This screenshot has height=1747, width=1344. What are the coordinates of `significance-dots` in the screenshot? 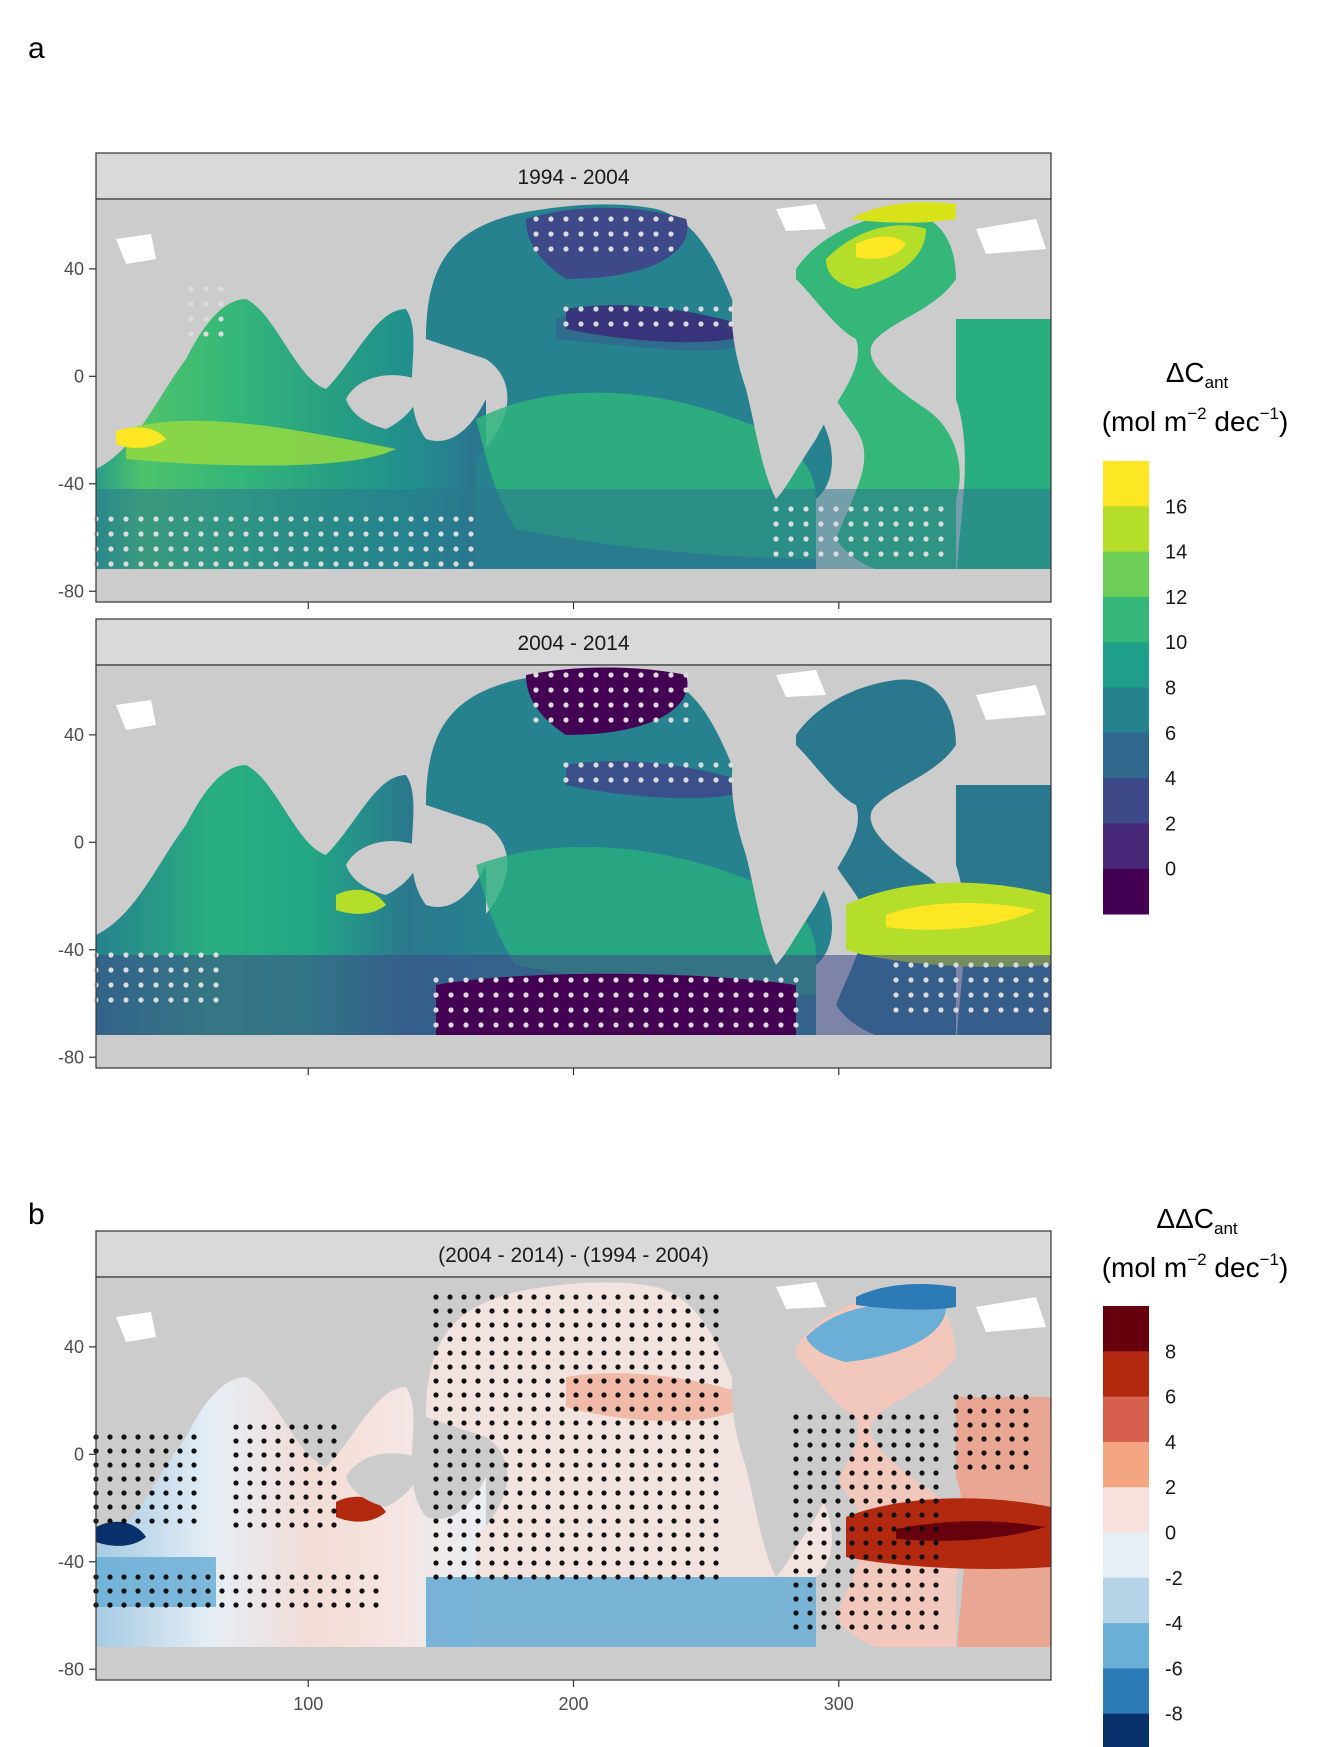 It's located at (561, 1462).